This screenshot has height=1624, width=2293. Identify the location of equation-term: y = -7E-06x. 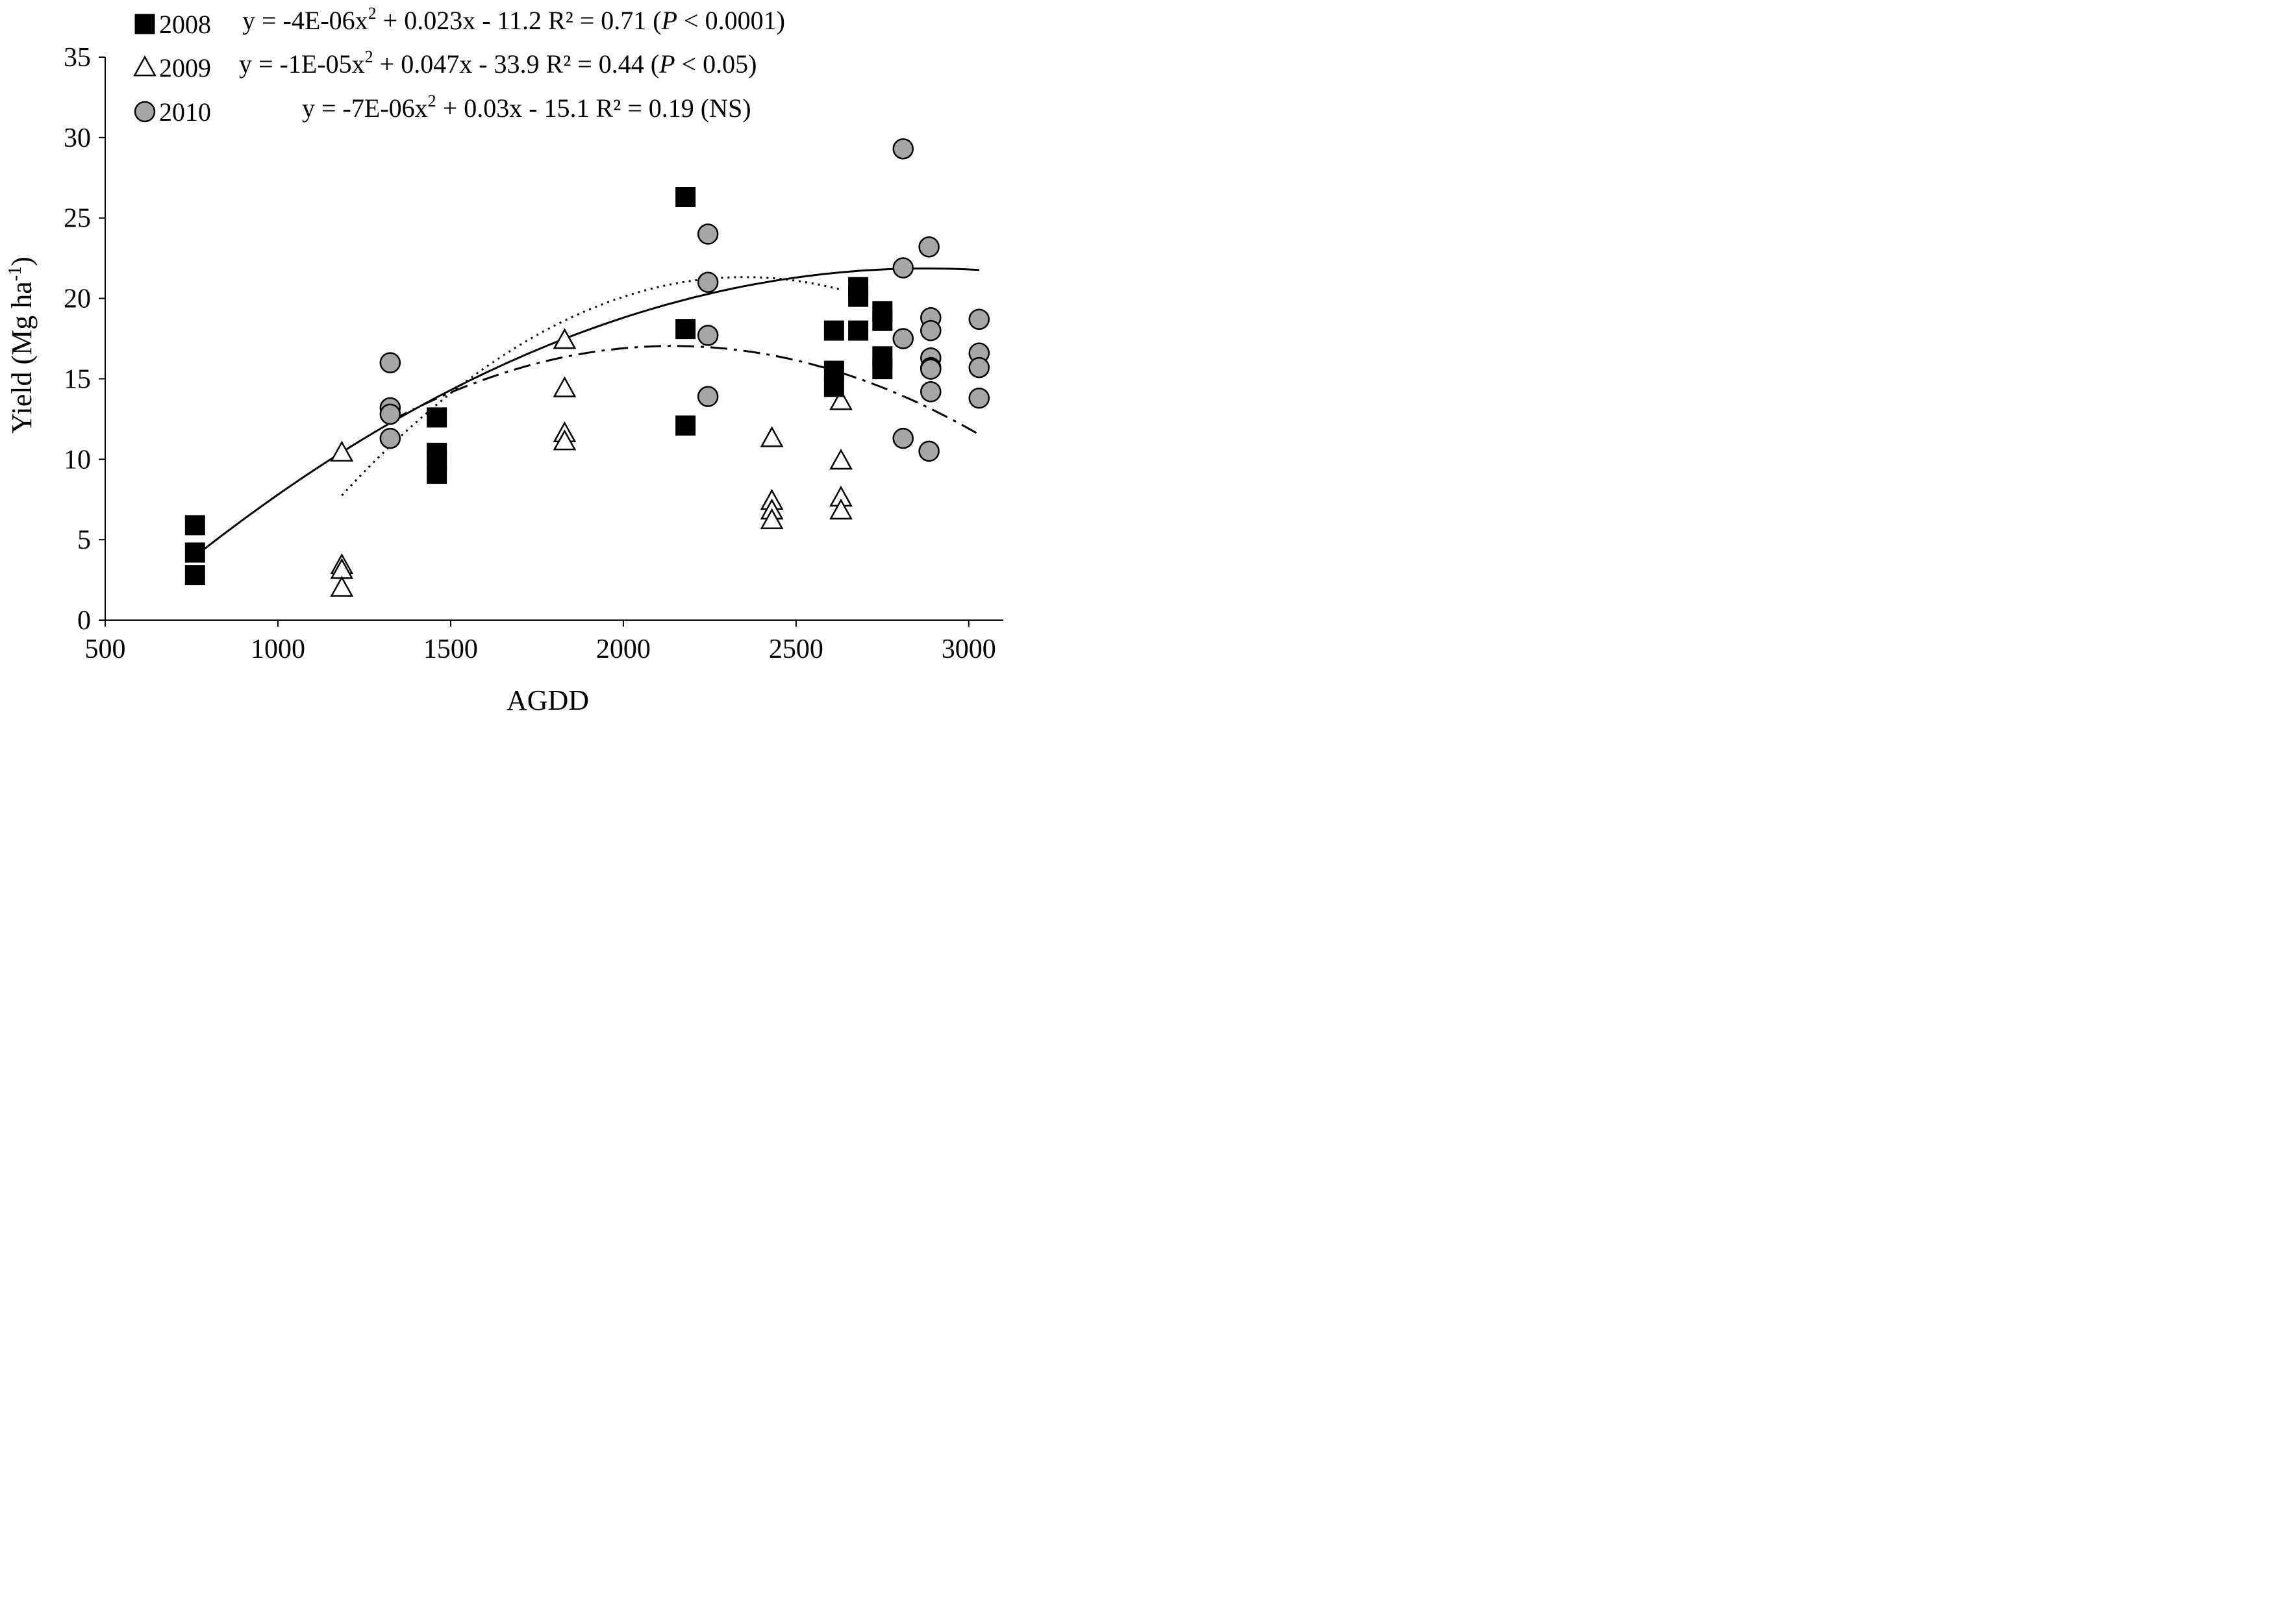
(365, 108).